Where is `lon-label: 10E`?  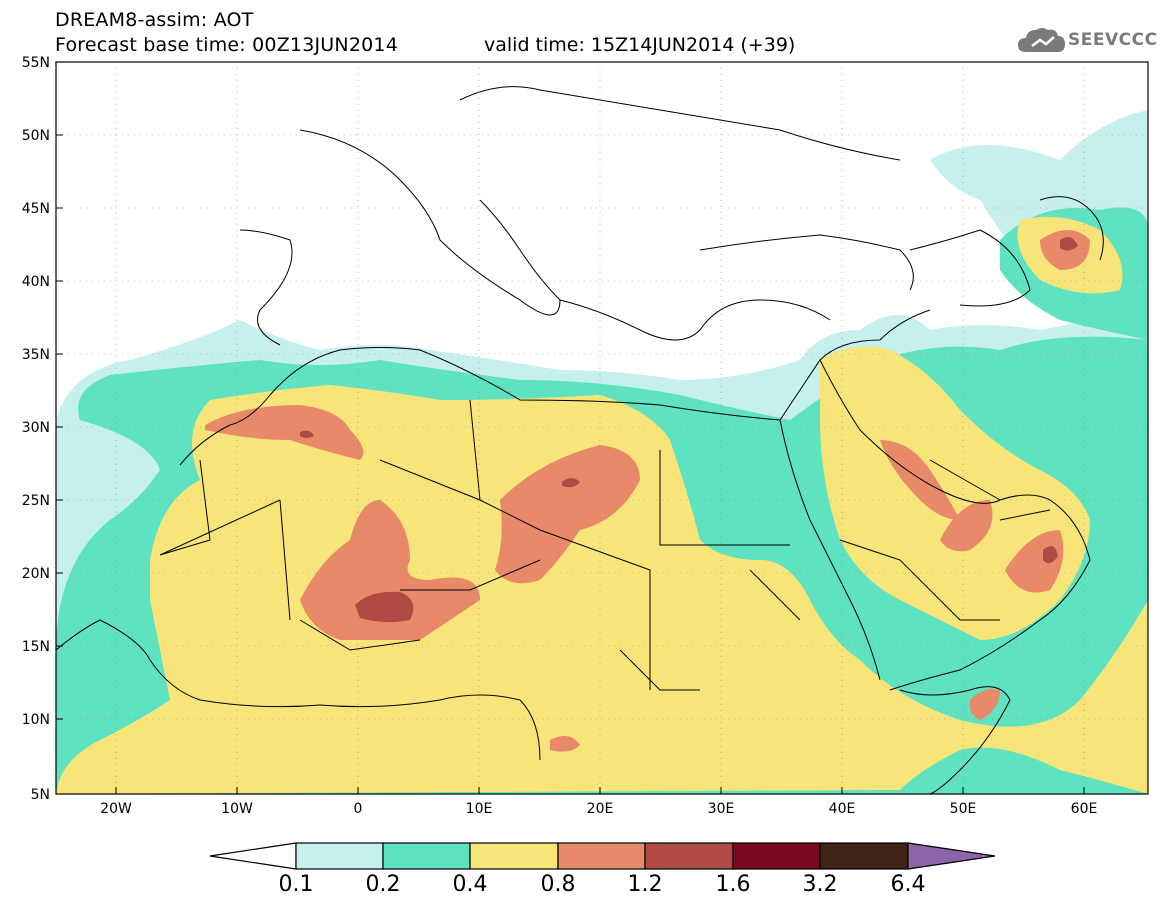 lon-label: 10E is located at coordinates (479, 809).